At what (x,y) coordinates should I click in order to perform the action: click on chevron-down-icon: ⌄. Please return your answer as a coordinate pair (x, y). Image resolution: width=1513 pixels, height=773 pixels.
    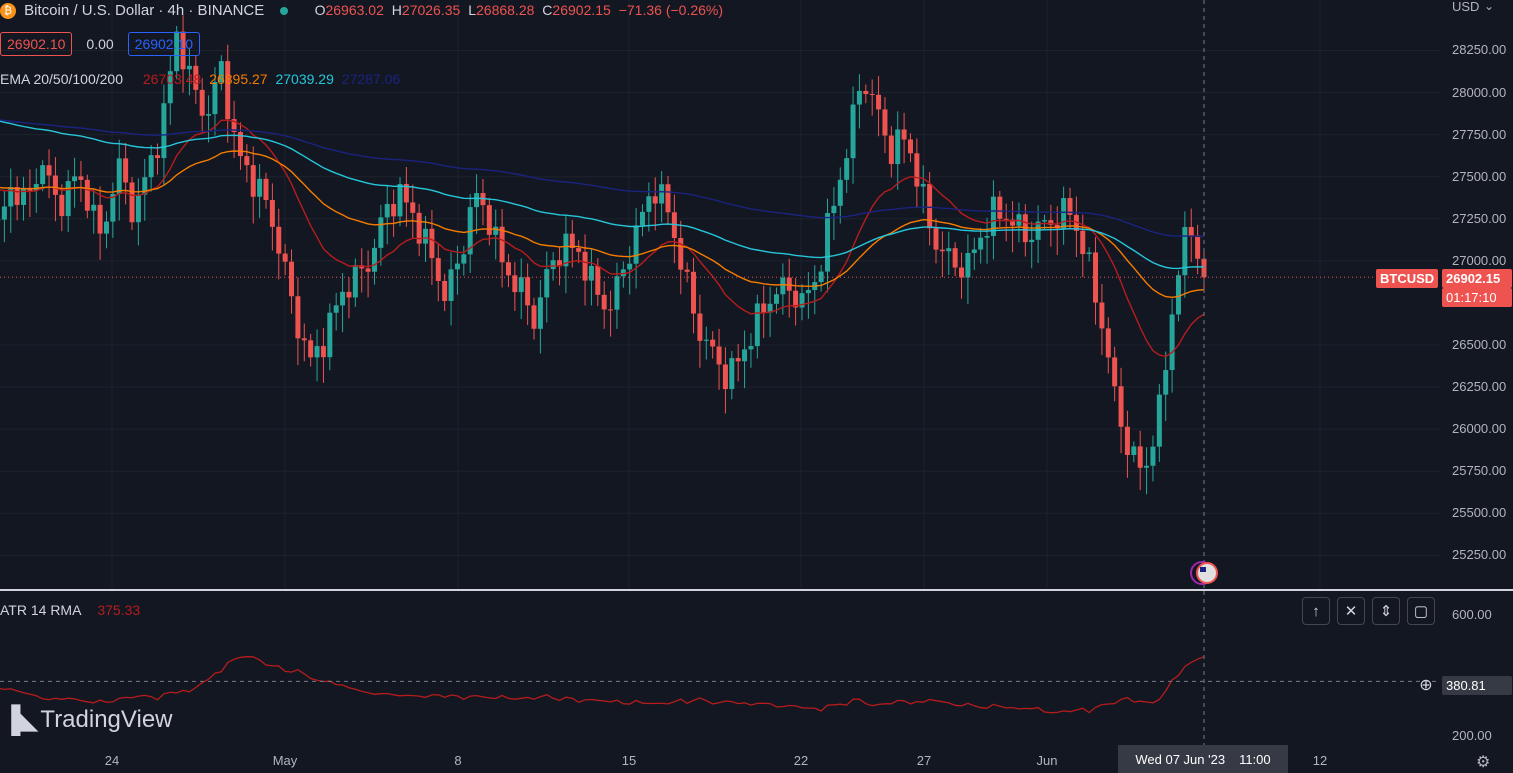
    Looking at the image, I should click on (1489, 6).